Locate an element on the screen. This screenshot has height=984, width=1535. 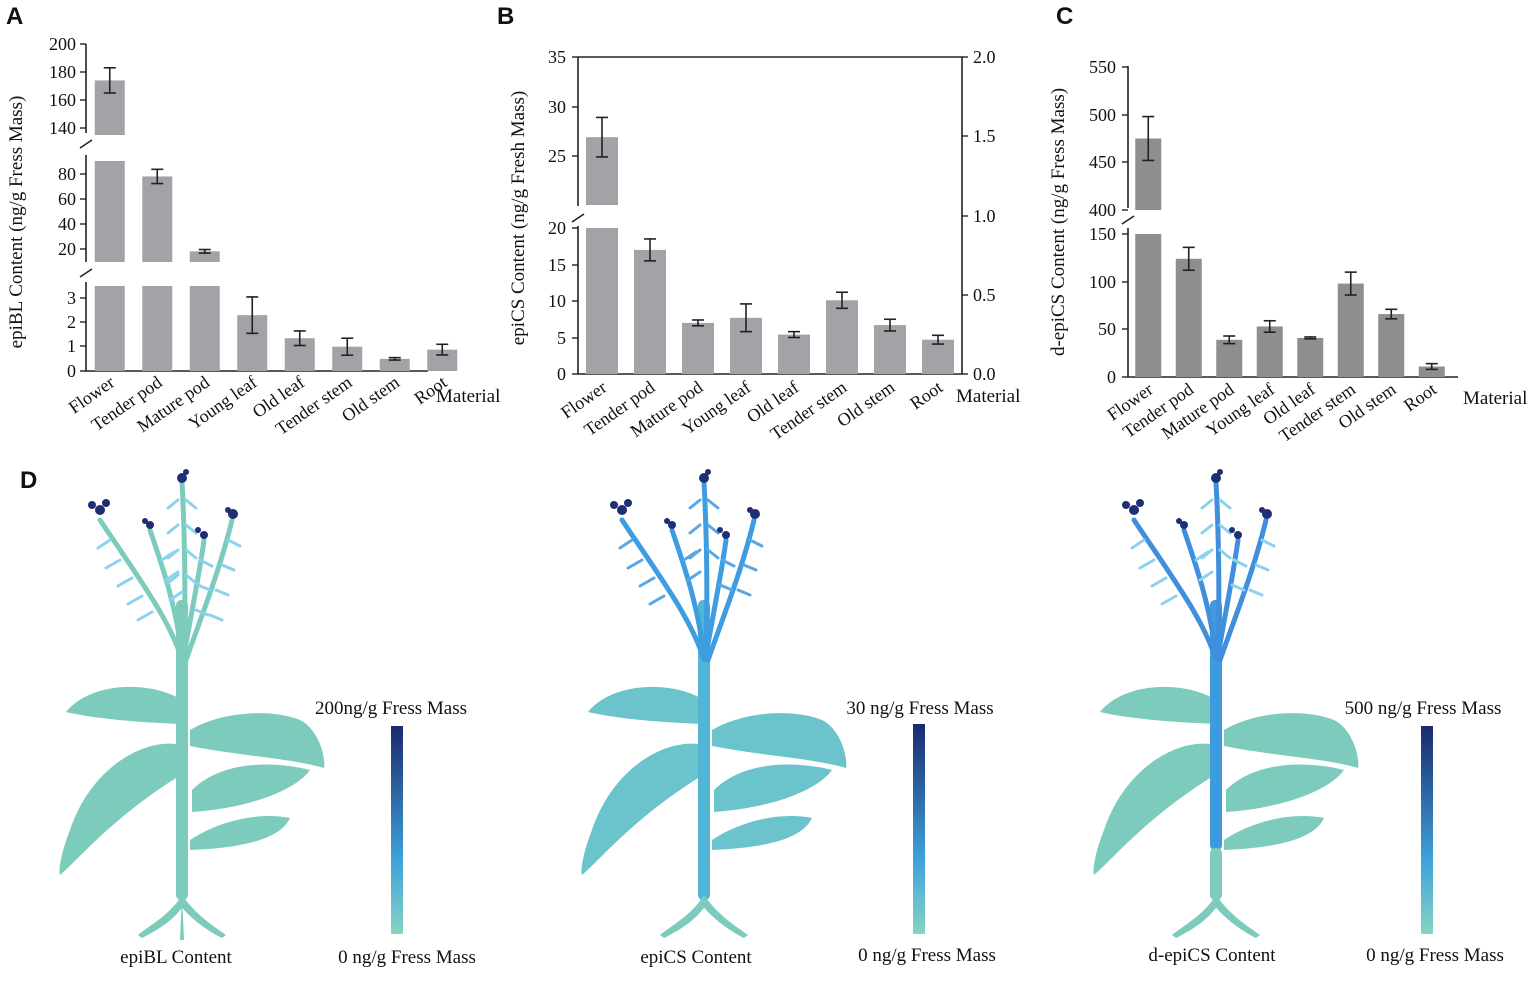
chart-a-ytick: 20 is located at coordinates (67, 249).